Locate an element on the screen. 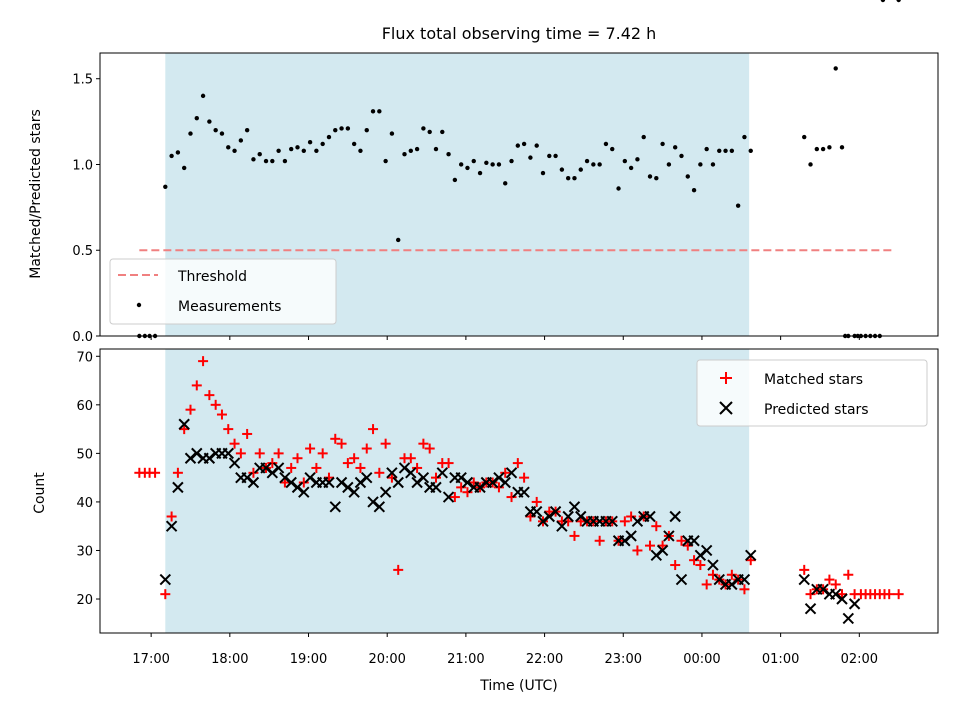 This screenshot has height=724, width=960. x-tick-label: 23:00 is located at coordinates (623, 659).